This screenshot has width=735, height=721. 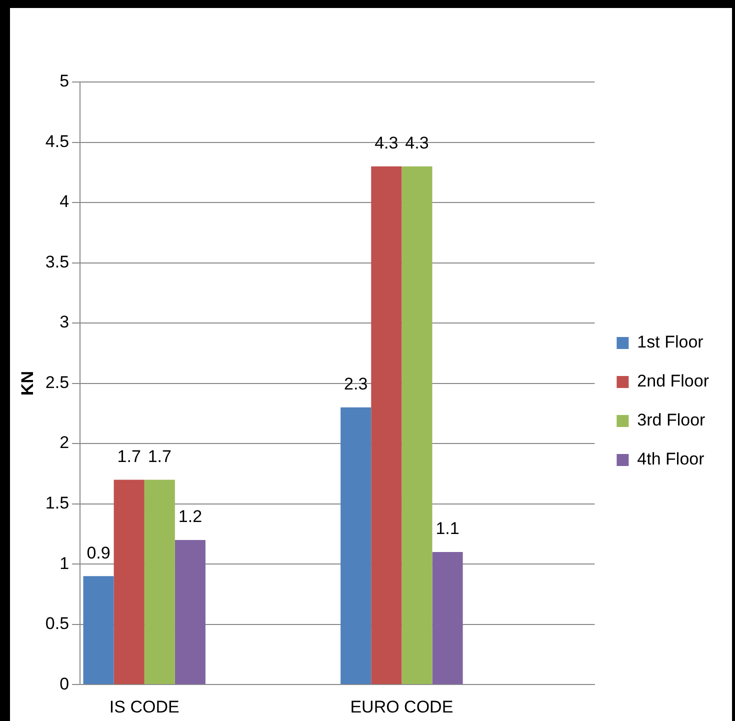 I want to click on y-tick-label: 0.5, so click(x=57, y=624).